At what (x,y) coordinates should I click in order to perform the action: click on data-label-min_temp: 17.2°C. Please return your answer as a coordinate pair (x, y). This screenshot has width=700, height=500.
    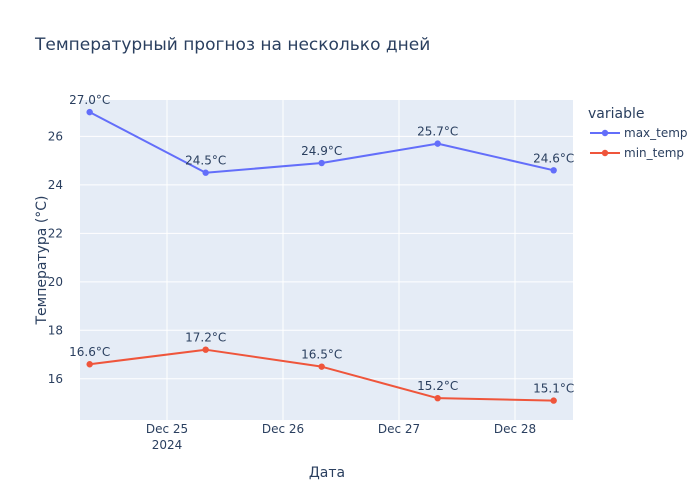
    Looking at the image, I should click on (205, 338).